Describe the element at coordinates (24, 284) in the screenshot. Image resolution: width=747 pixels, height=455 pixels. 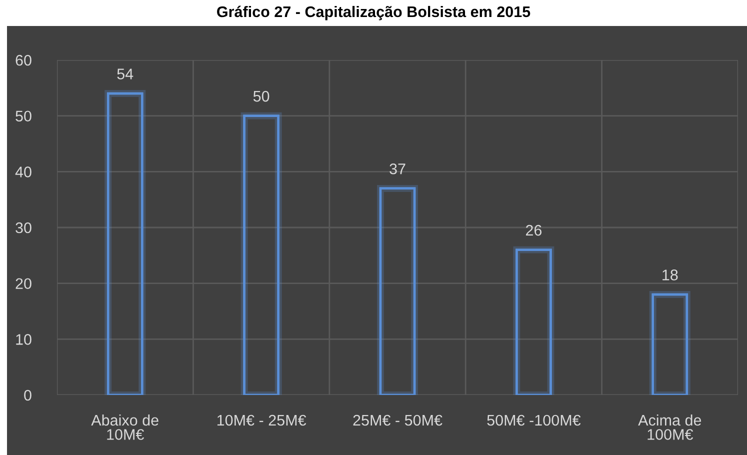
I see `y-tick-label: 20` at that location.